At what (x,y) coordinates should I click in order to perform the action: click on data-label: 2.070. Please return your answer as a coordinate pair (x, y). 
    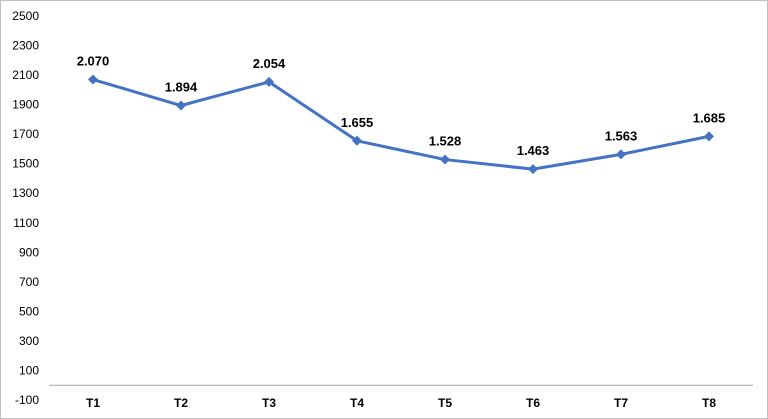
    Looking at the image, I should click on (93, 61).